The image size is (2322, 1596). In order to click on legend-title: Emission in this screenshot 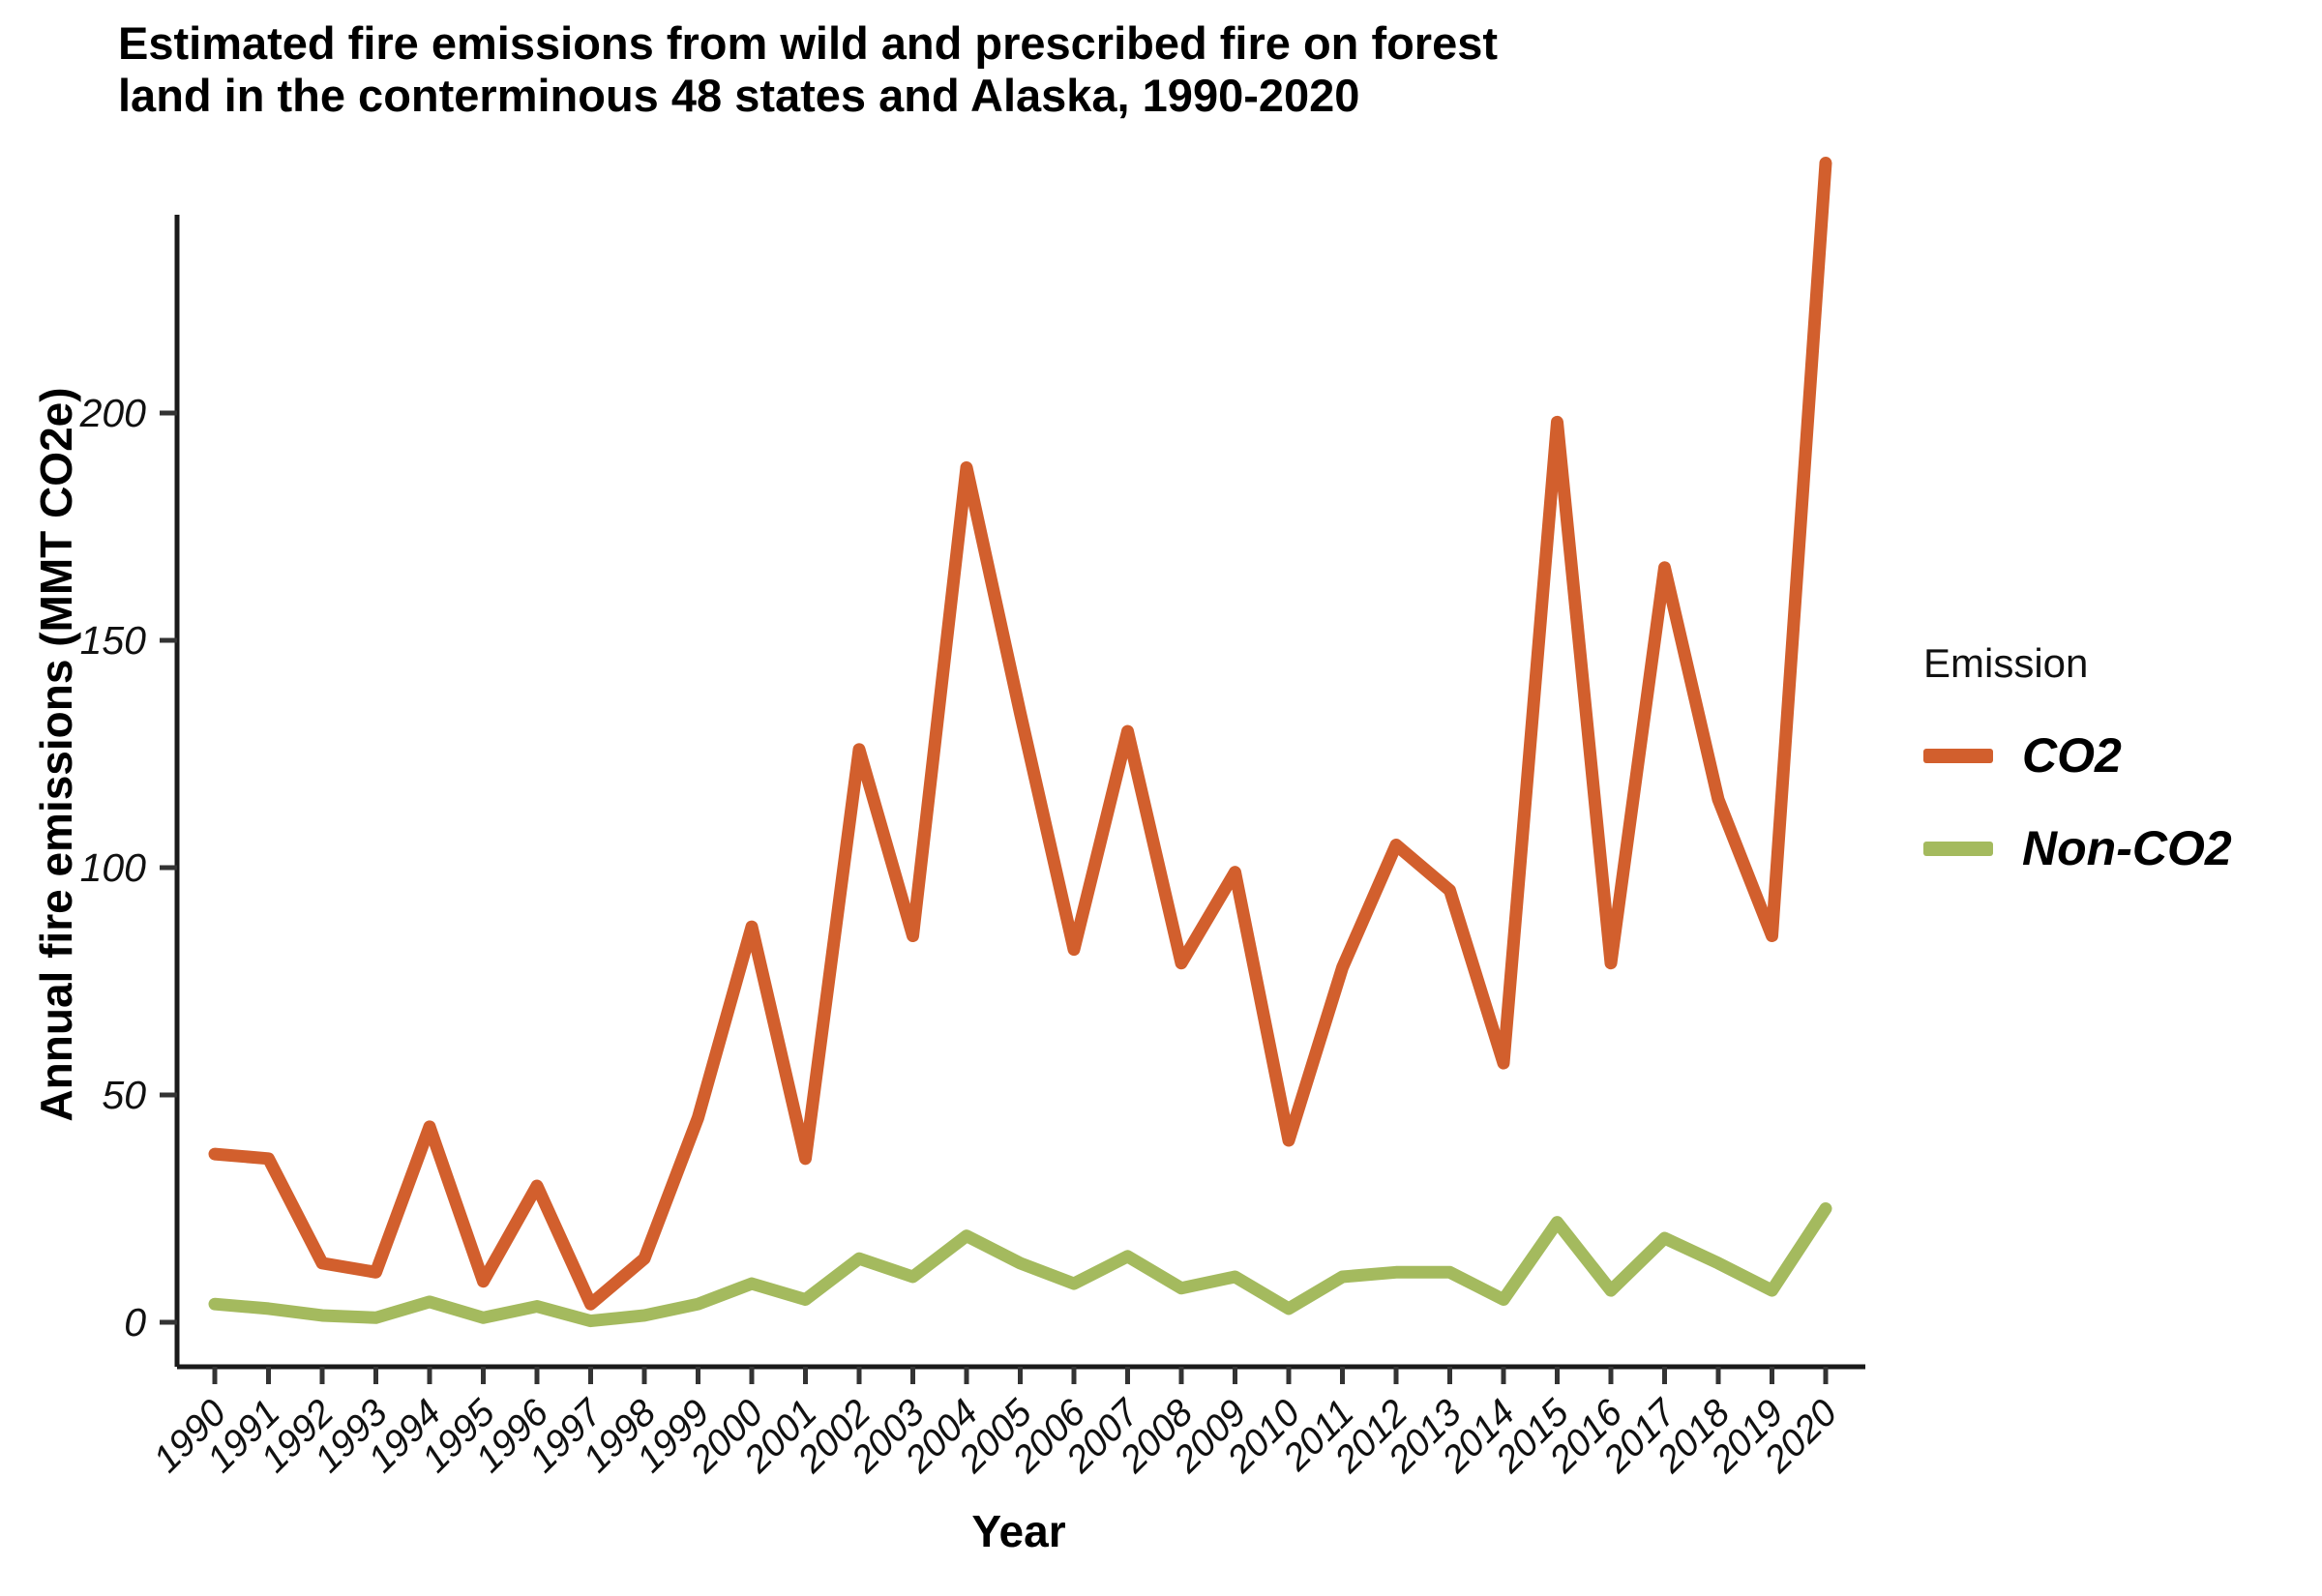, I will do `click(2006, 663)`.